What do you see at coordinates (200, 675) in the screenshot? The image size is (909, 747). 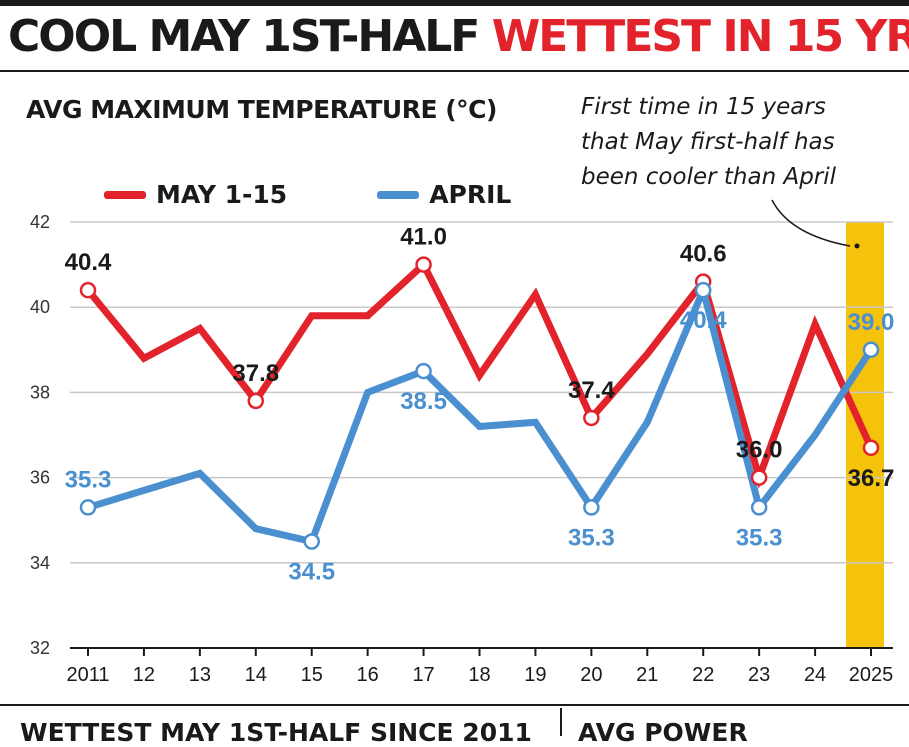 I see `x-tick-label: 13` at bounding box center [200, 675].